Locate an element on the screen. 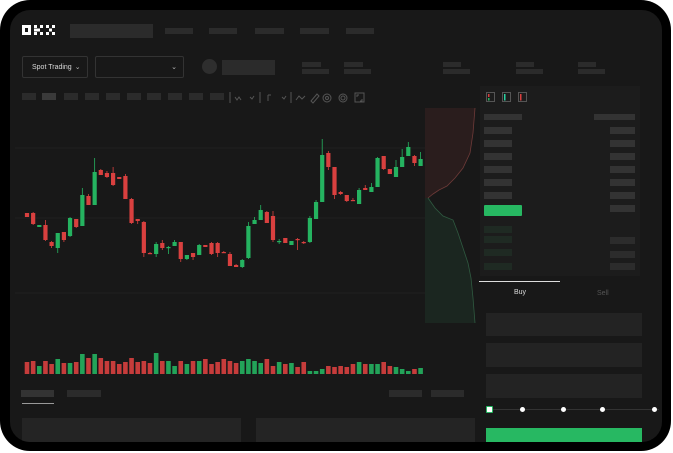 This screenshot has height=453, width=673. spot-trading-dropdown: Spot Trading ⌄ is located at coordinates (55, 67).